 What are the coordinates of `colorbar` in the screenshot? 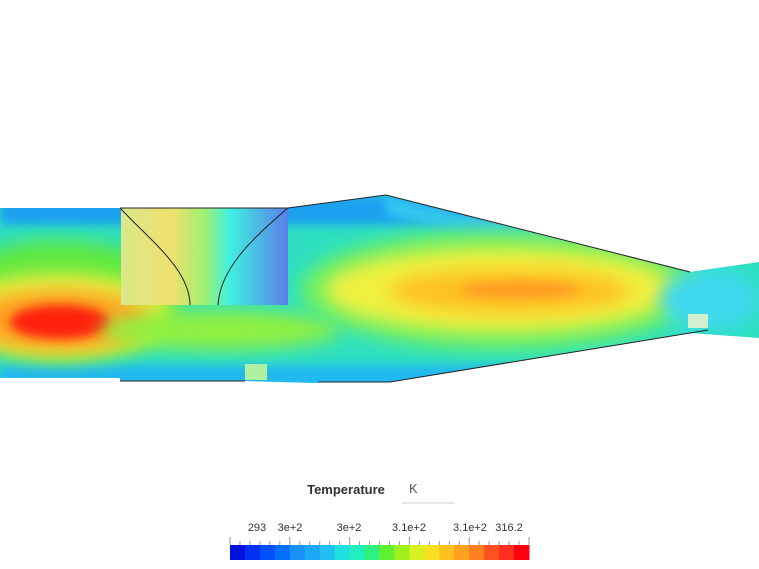 It's located at (380, 552).